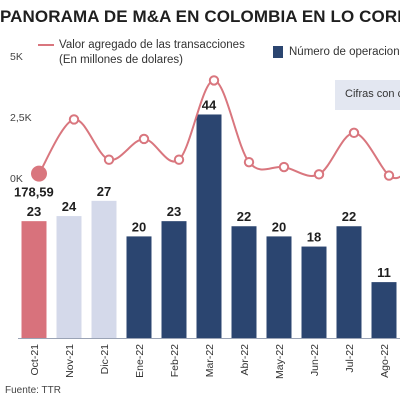 This screenshot has height=400, width=400. I want to click on line-axis-tick: 2,5K, so click(21, 118).